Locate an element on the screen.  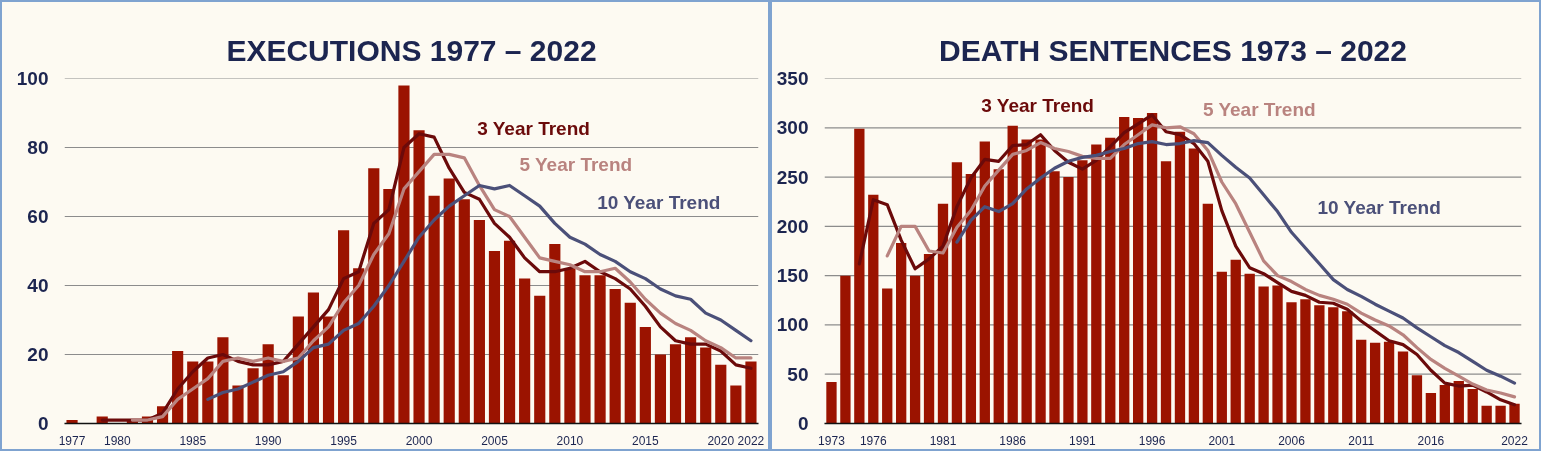
y-tick-label: 300 is located at coordinates (792, 128).